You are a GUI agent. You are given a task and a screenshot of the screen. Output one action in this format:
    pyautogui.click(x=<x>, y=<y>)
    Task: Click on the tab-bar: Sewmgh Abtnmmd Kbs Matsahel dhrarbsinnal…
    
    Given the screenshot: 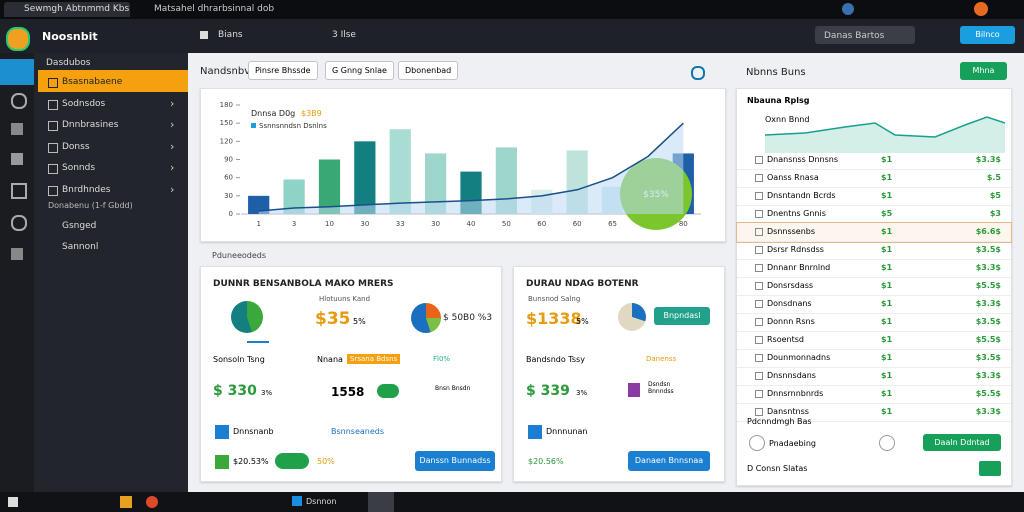 What is the action you would take?
    pyautogui.click(x=512, y=9)
    